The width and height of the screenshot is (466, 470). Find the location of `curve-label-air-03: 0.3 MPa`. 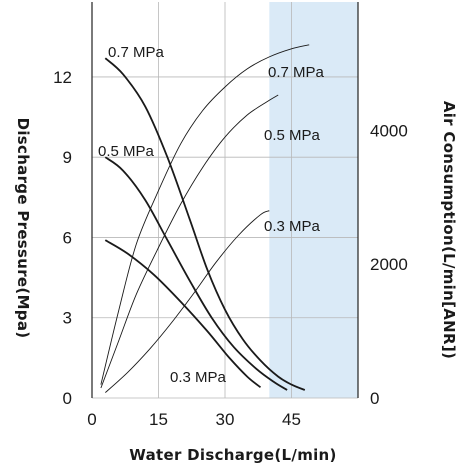

curve-label-air-03: 0.3 MPa is located at coordinates (292, 226).